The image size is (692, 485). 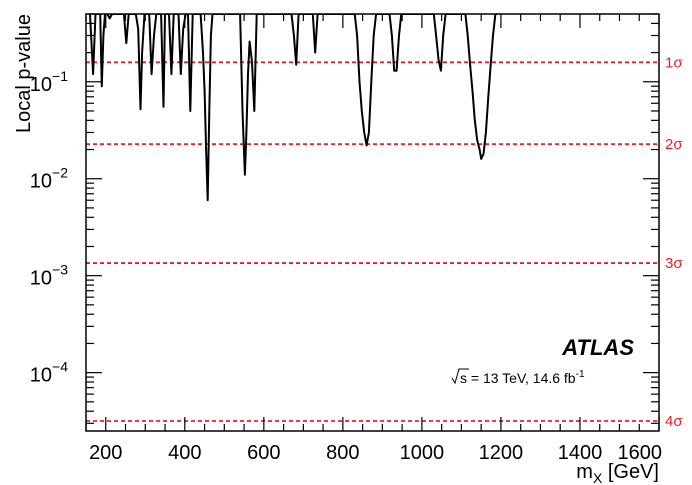 What do you see at coordinates (630, 472) in the screenshot?
I see `x-axis-title-unit: [GeV]` at bounding box center [630, 472].